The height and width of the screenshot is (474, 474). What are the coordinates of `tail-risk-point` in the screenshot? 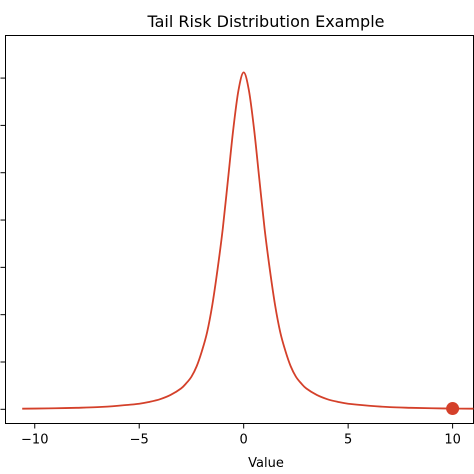 It's located at (453, 409).